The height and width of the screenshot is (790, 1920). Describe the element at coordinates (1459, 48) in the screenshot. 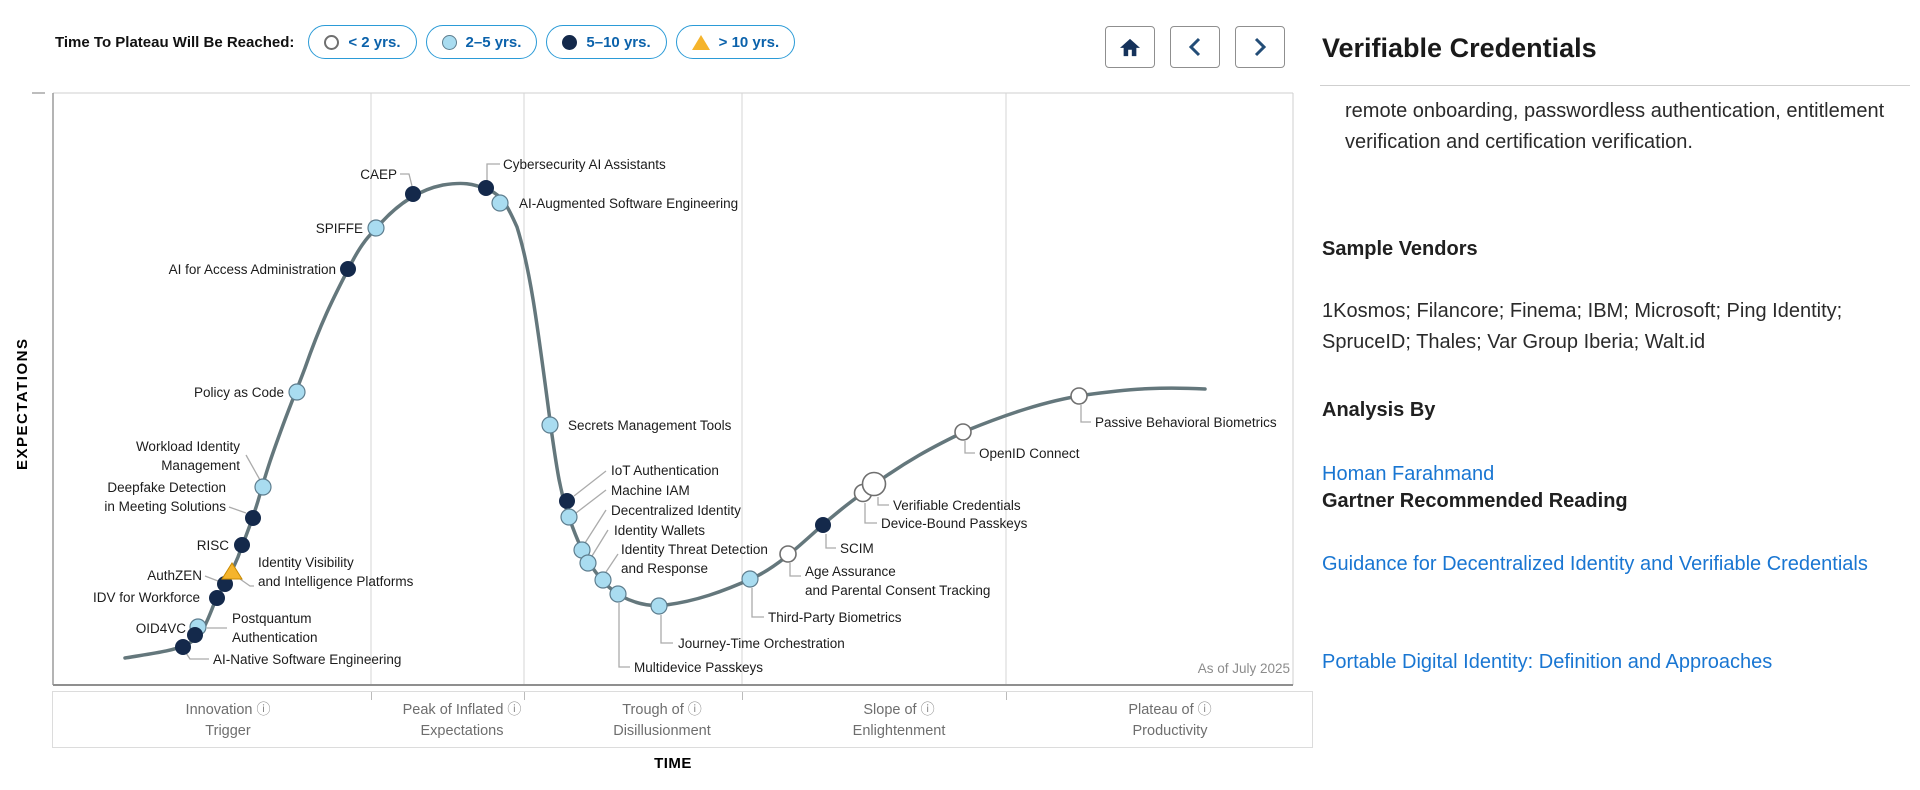

I see `panel-title: Verifiable Credentials` at that location.